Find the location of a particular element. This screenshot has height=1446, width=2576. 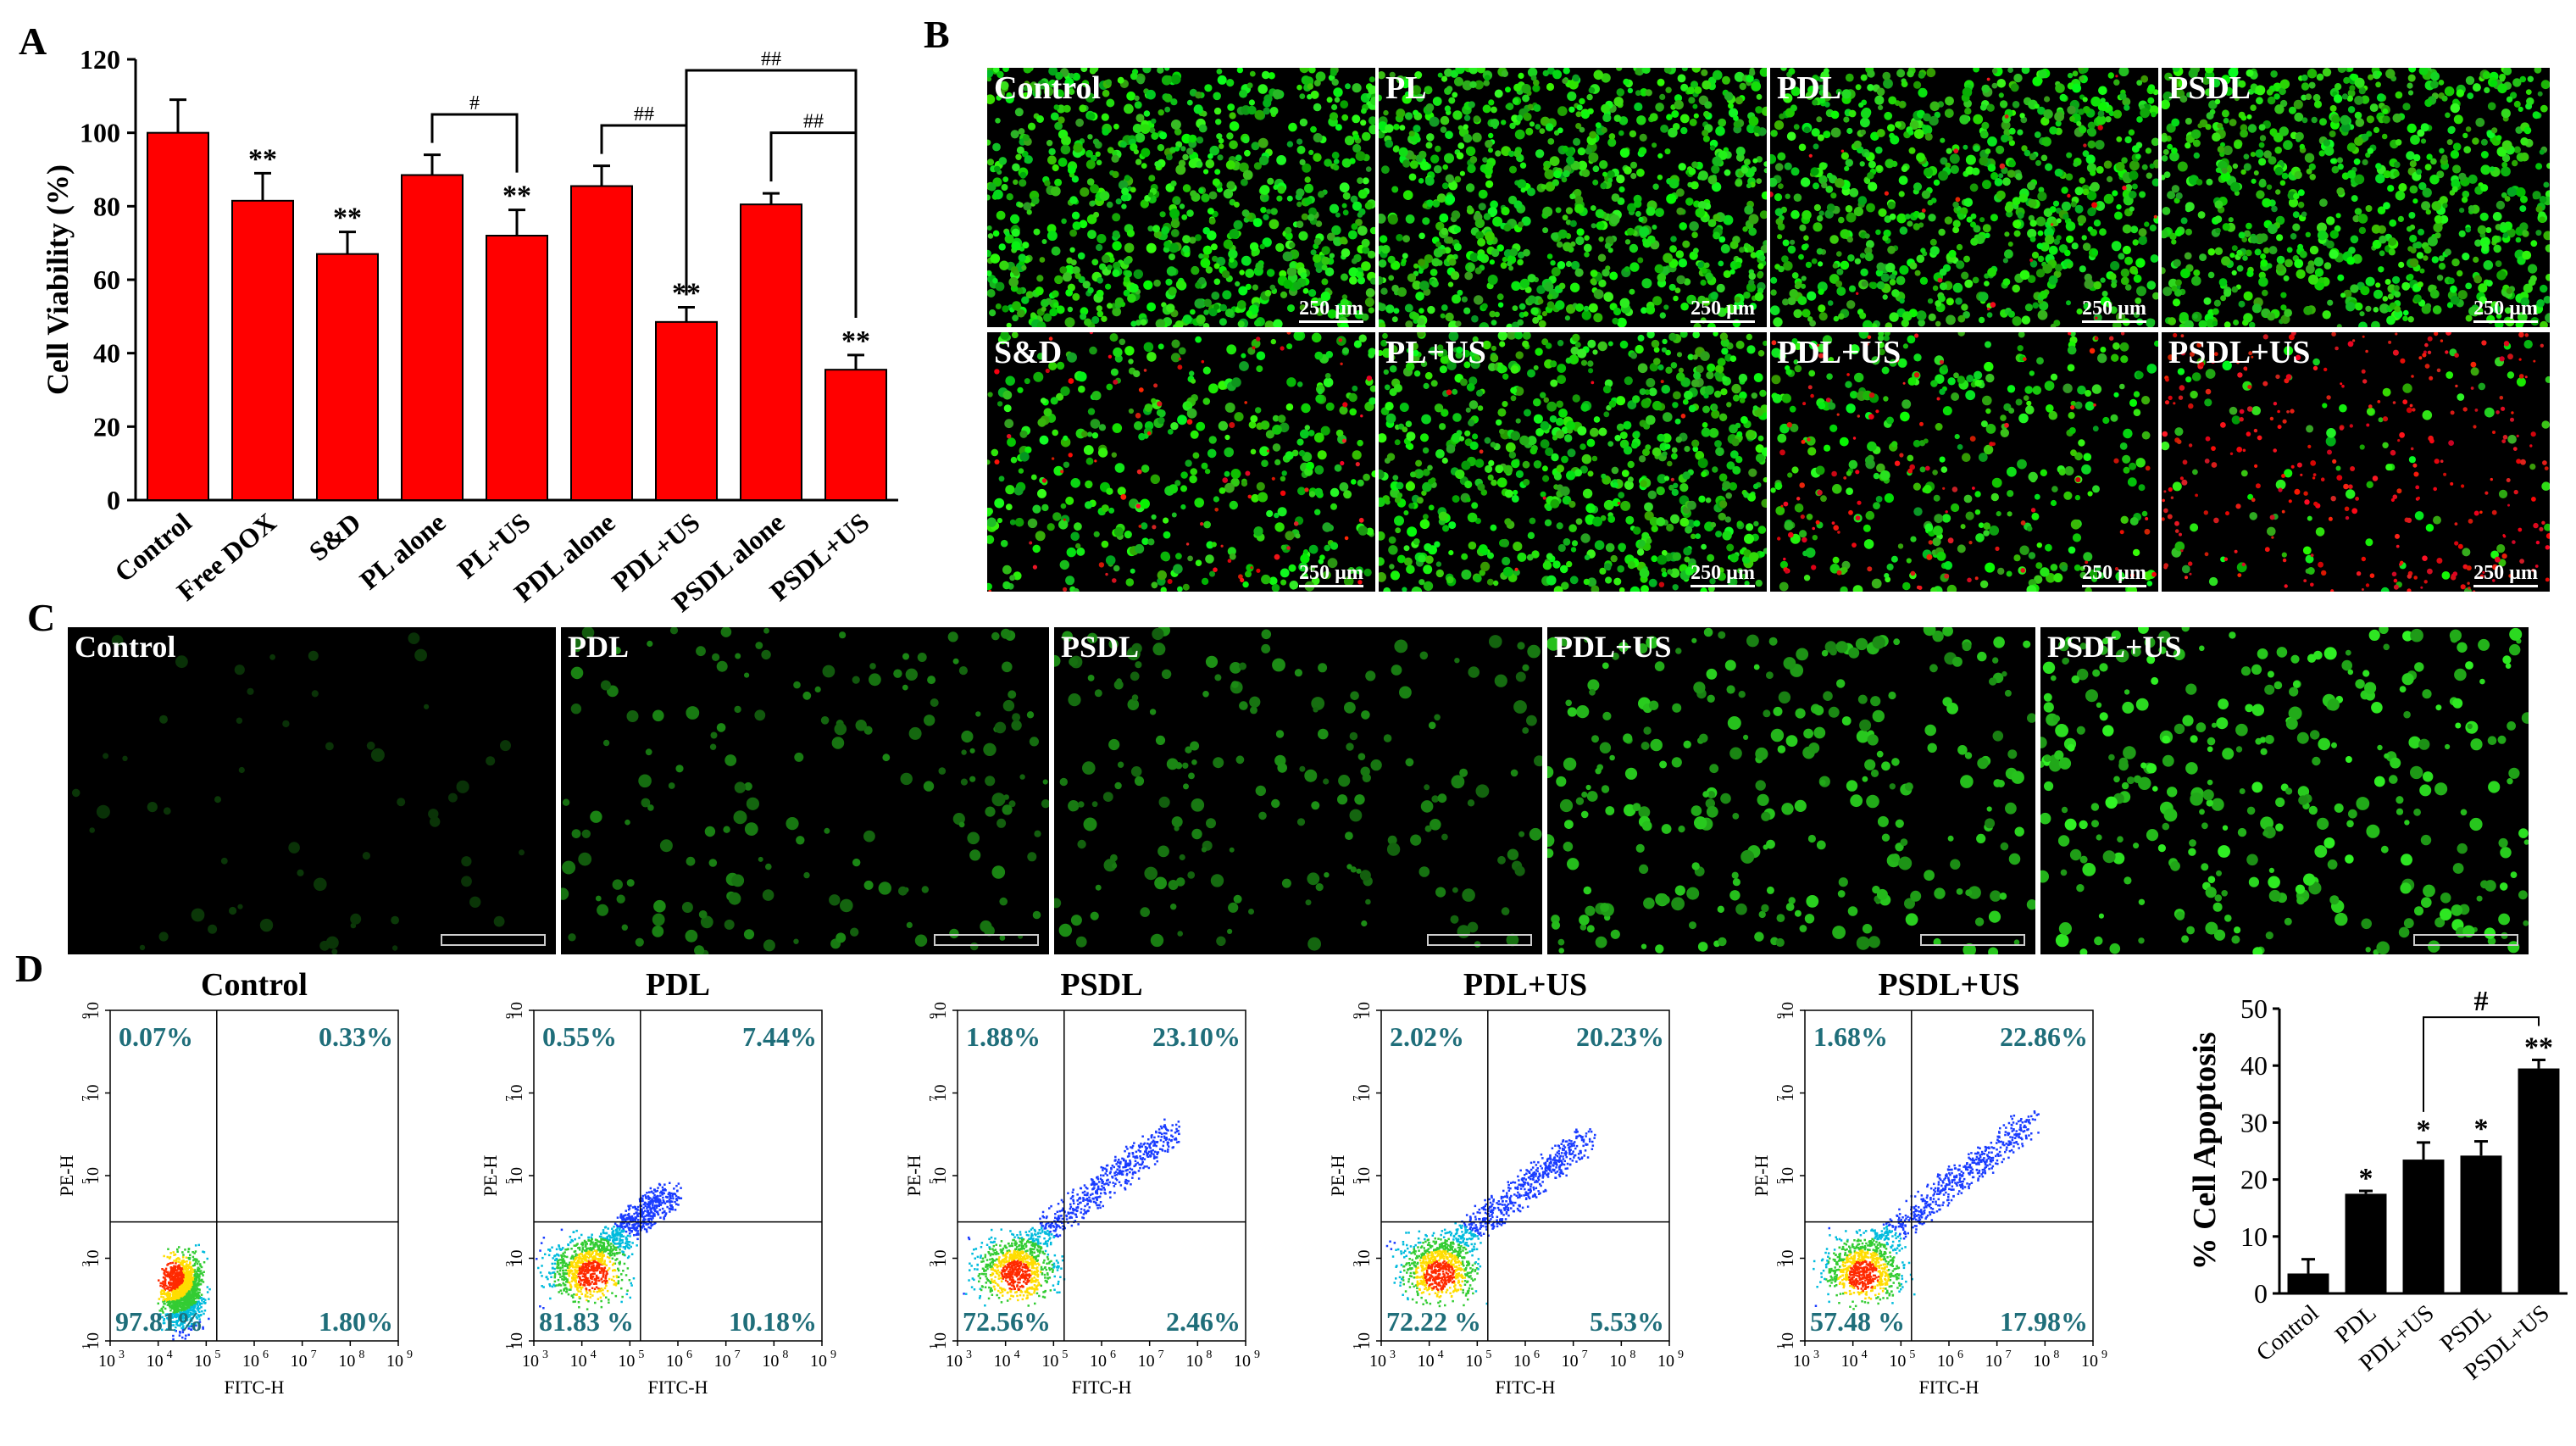

micrograph-label: S&D is located at coordinates (1028, 352).